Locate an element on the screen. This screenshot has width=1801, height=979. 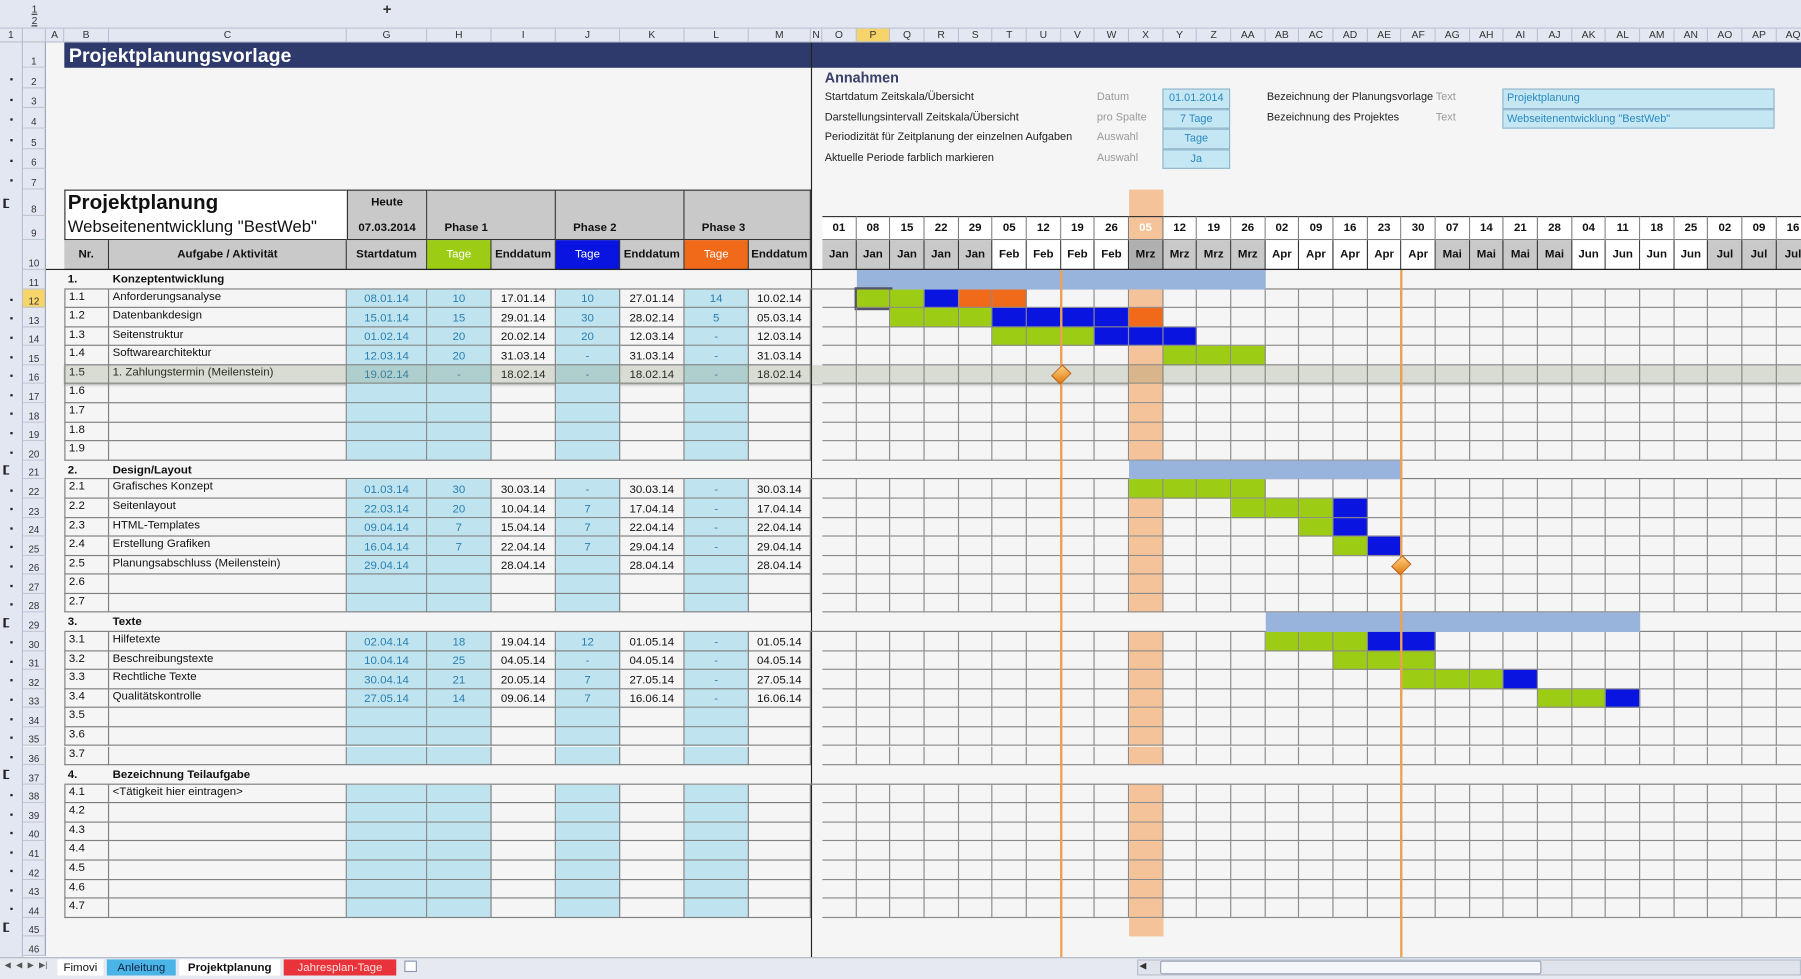
task-cell-nr: 1.1 is located at coordinates (87, 299).